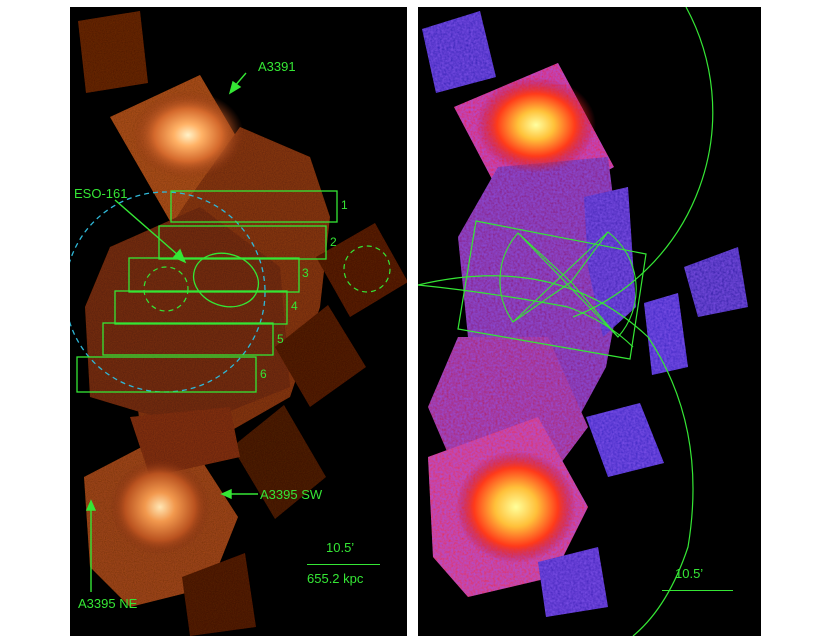 This screenshot has height=642, width=830. Describe the element at coordinates (108, 603) in the screenshot. I see `a3395ne-label: A3395 NE` at that location.